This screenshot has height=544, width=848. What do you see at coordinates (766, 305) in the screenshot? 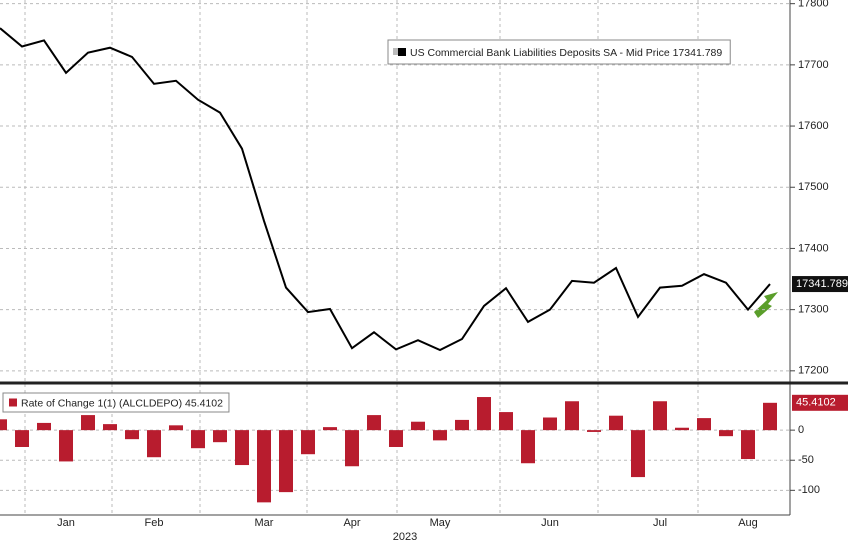
I see `arrow-icon` at bounding box center [766, 305].